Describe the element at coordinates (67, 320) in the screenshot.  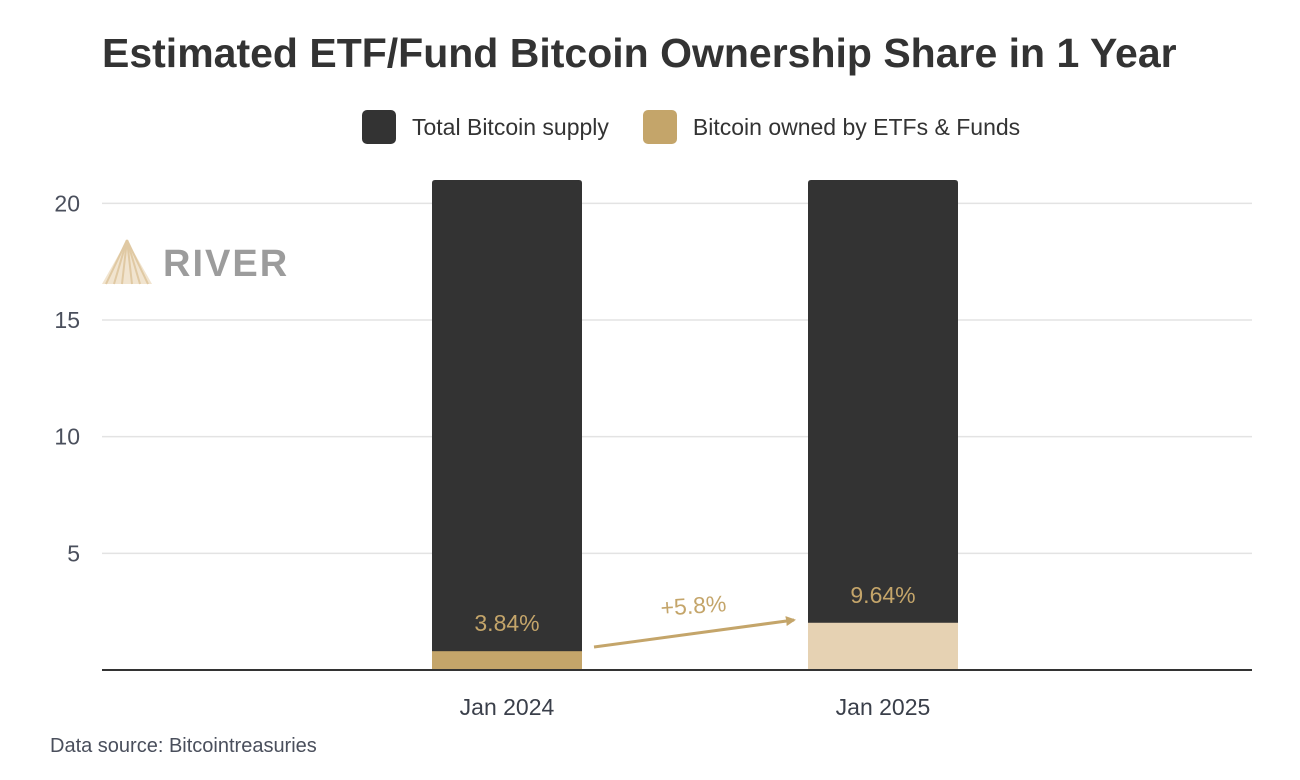
I see `y-tick-label-15: 15` at that location.